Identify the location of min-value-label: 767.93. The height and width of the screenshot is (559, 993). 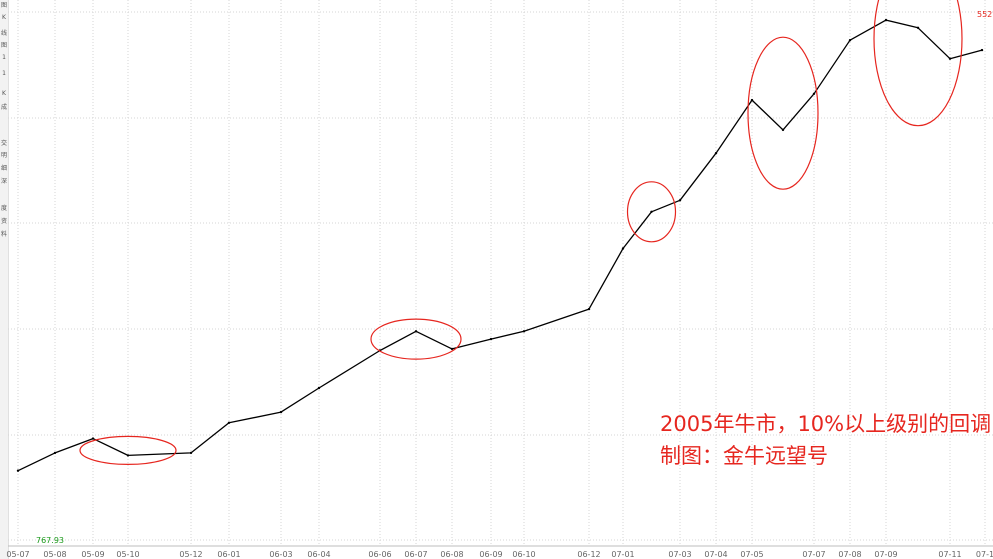
(50, 540).